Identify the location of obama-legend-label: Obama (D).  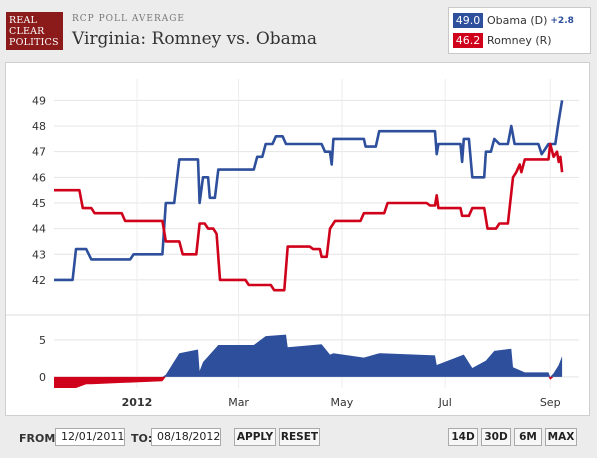
(517, 20).